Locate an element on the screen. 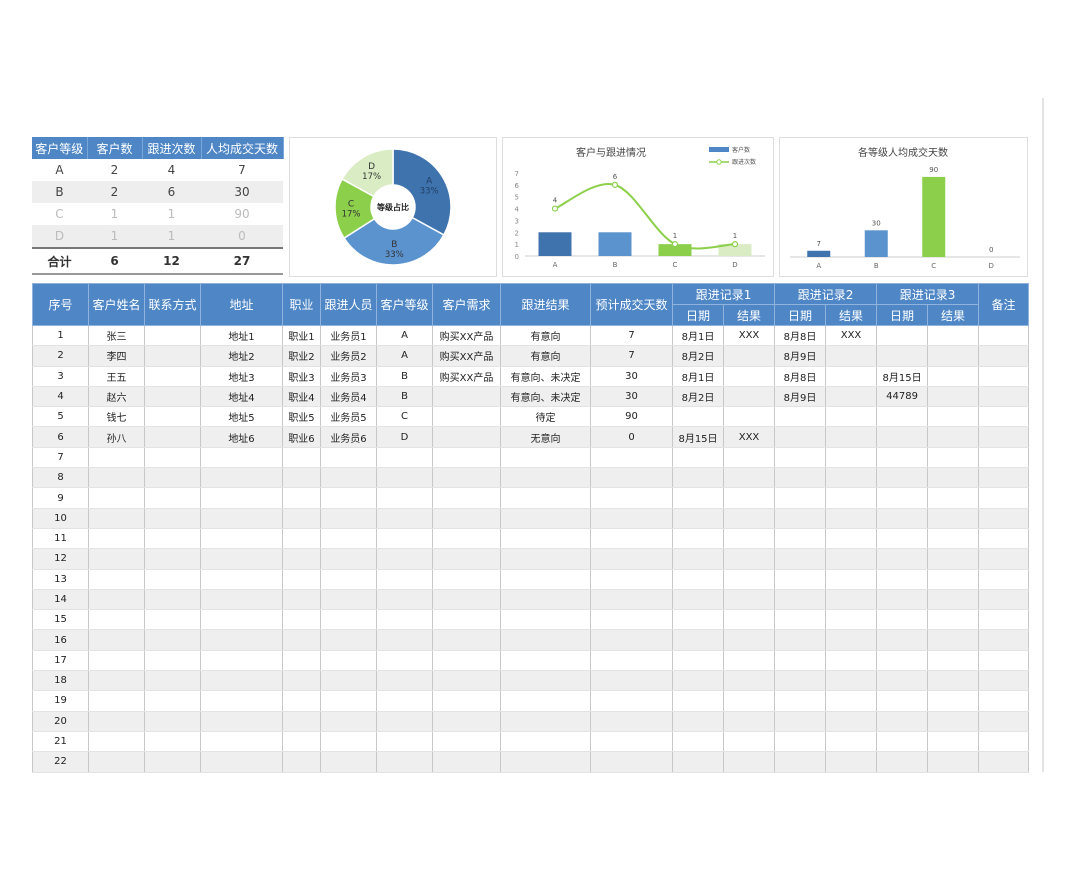  table-cell: 职业6 is located at coordinates (301, 437).